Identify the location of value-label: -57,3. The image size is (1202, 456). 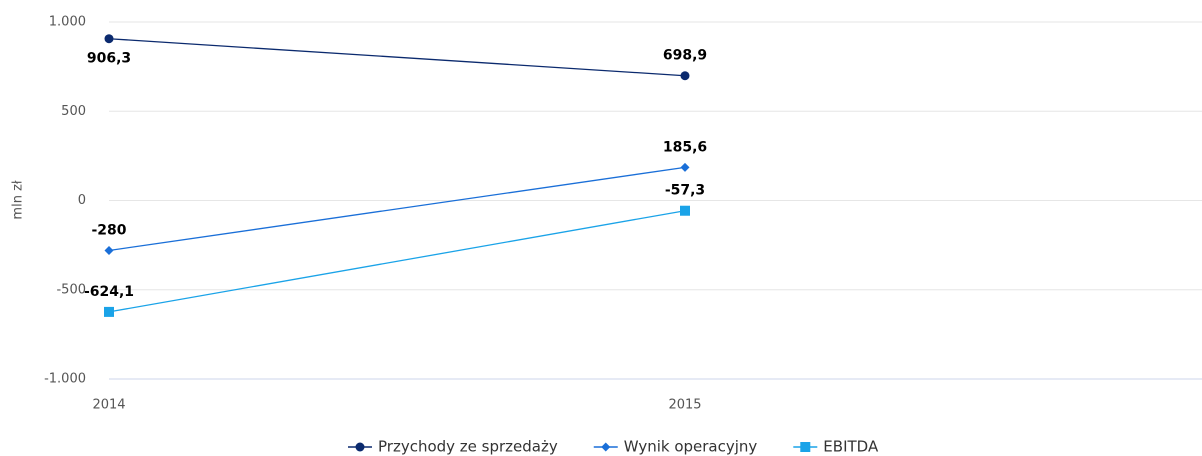
(685, 191).